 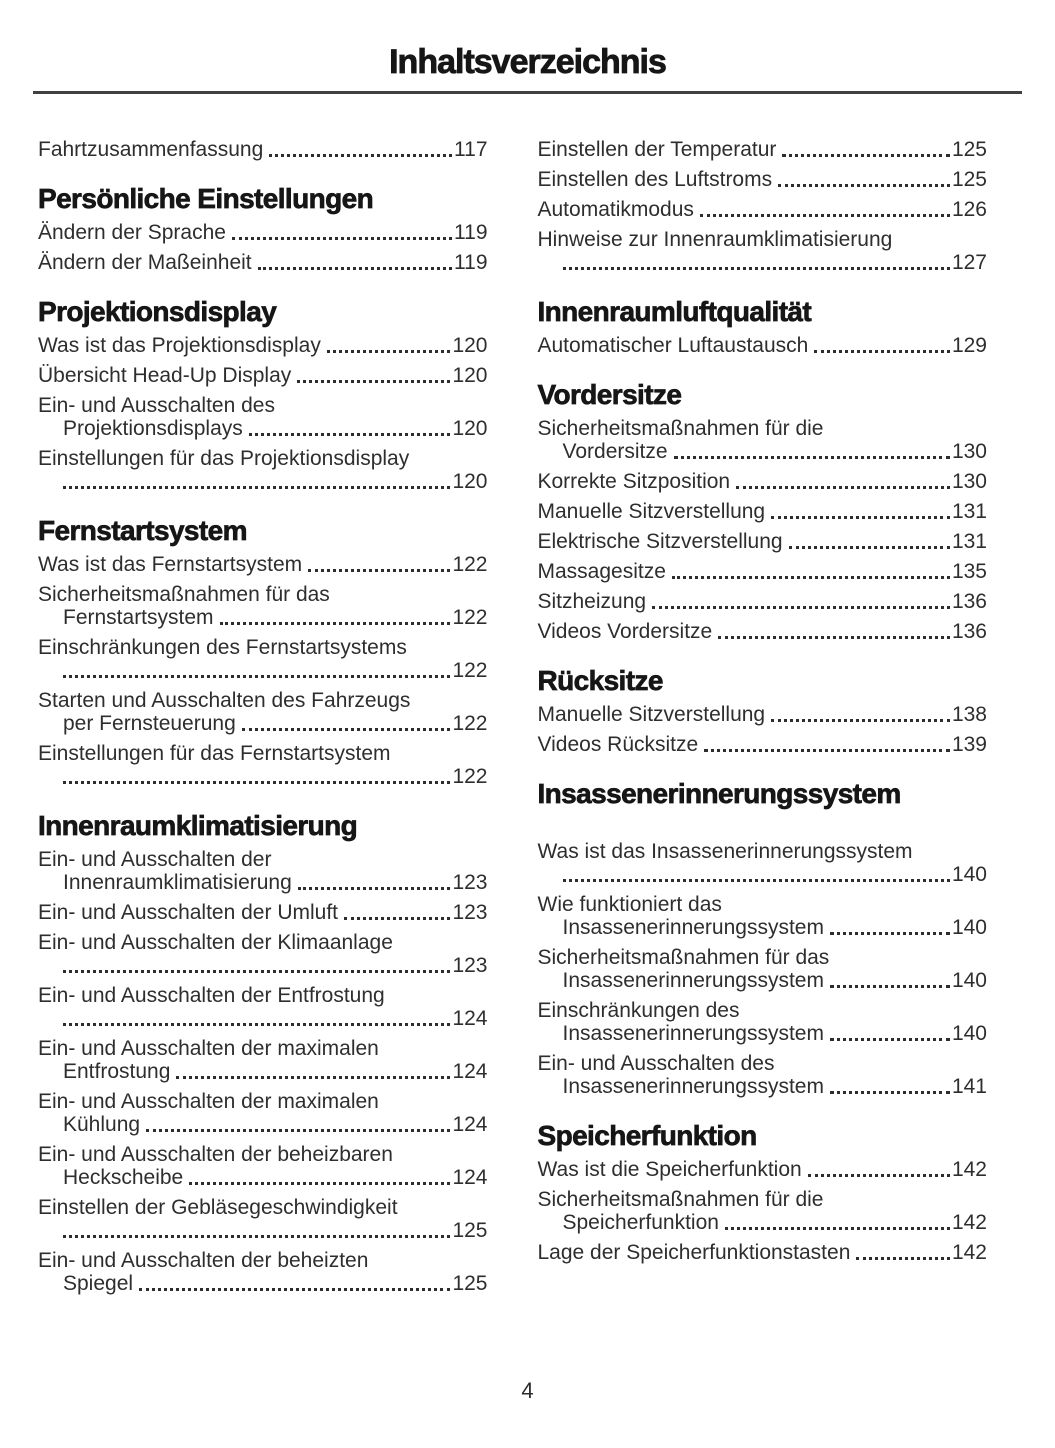 What do you see at coordinates (763, 571) in the screenshot?
I see `toc-entry-line: Massagesitze 135` at bounding box center [763, 571].